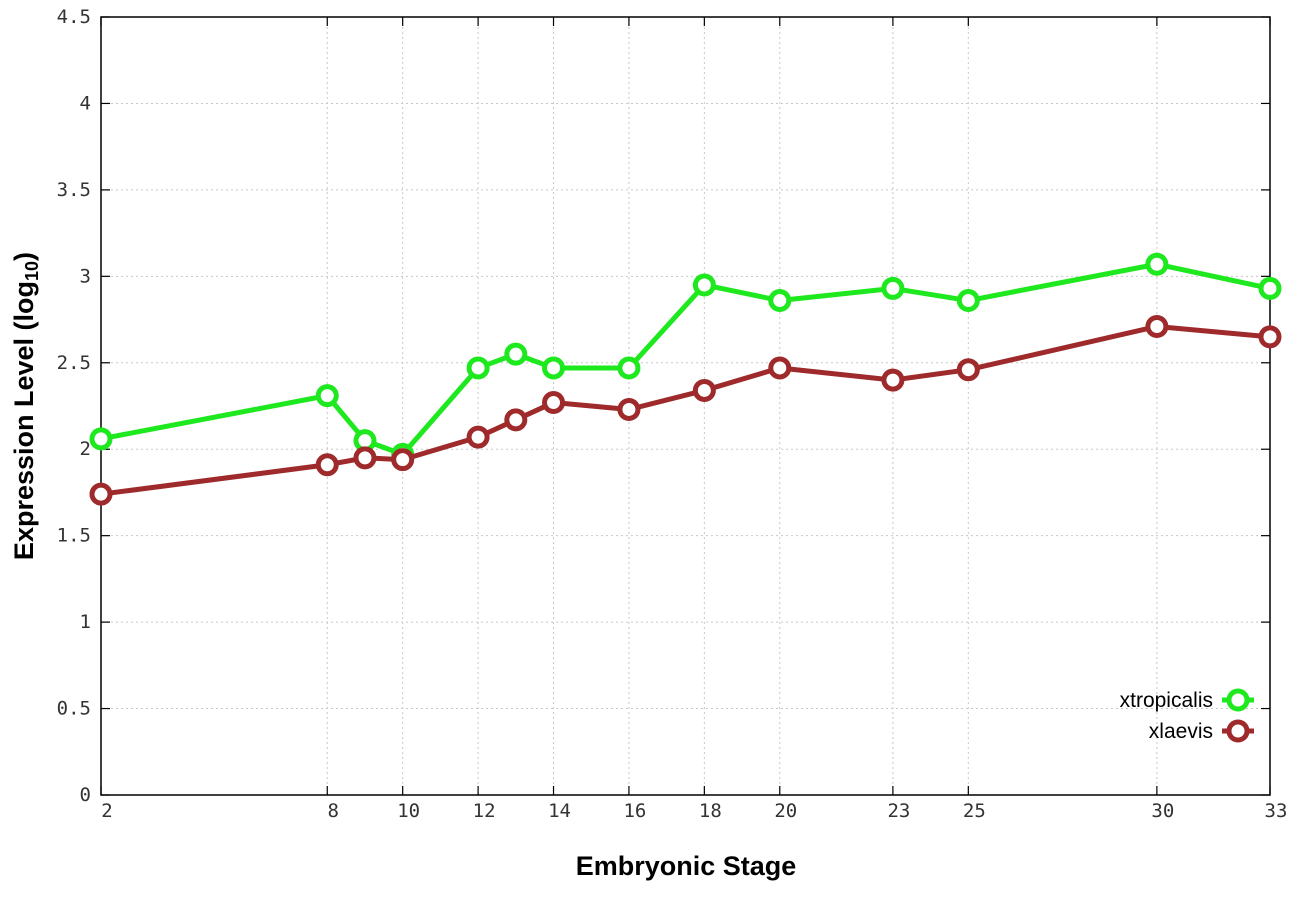 The width and height of the screenshot is (1296, 907). I want to click on legend-entry-xtropicalis: xtropicalis, so click(1187, 700).